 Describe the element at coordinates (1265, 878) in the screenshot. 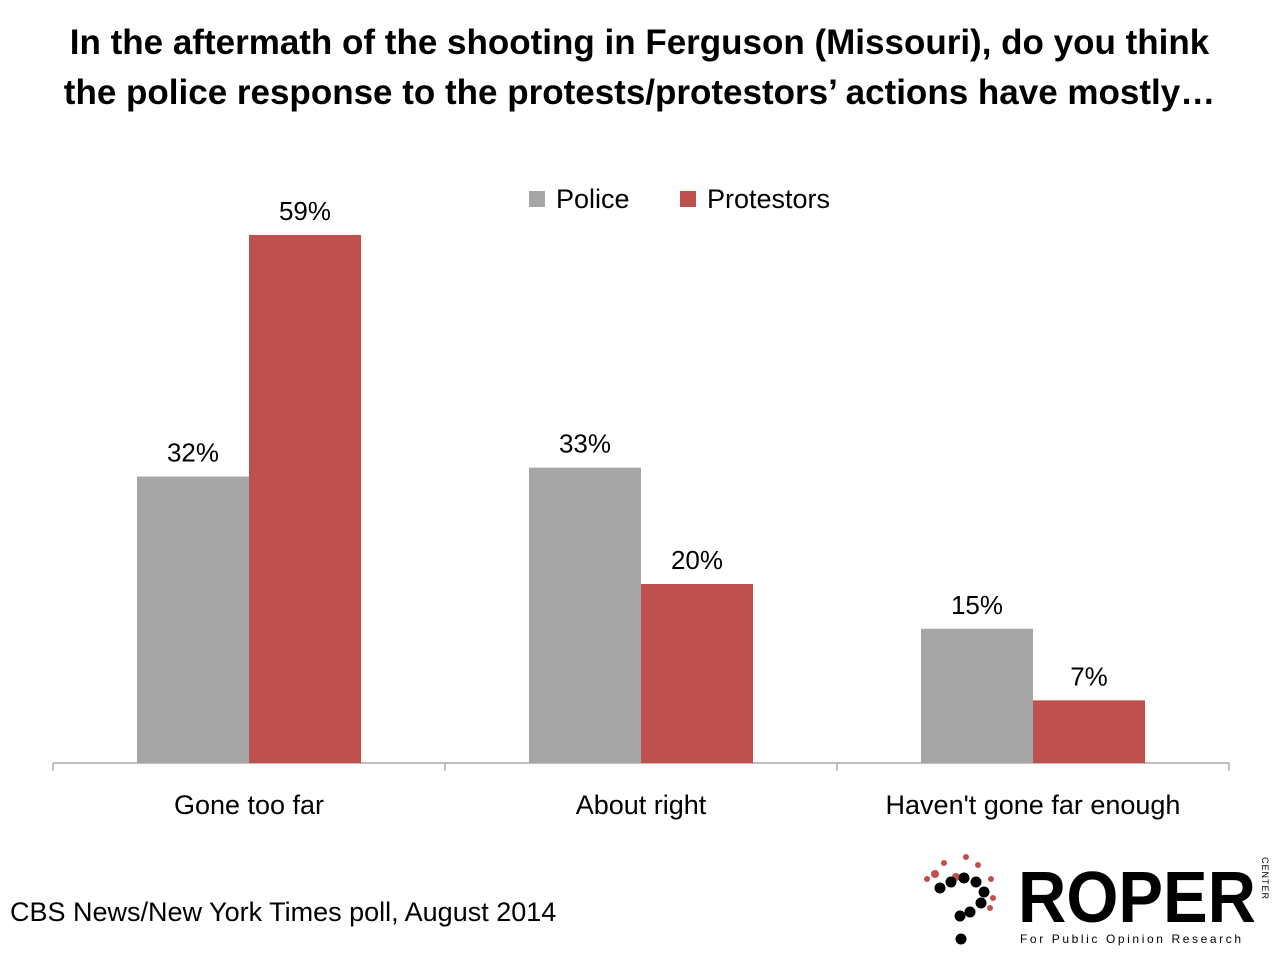

I see `roper-logo-center: CENTER` at that location.